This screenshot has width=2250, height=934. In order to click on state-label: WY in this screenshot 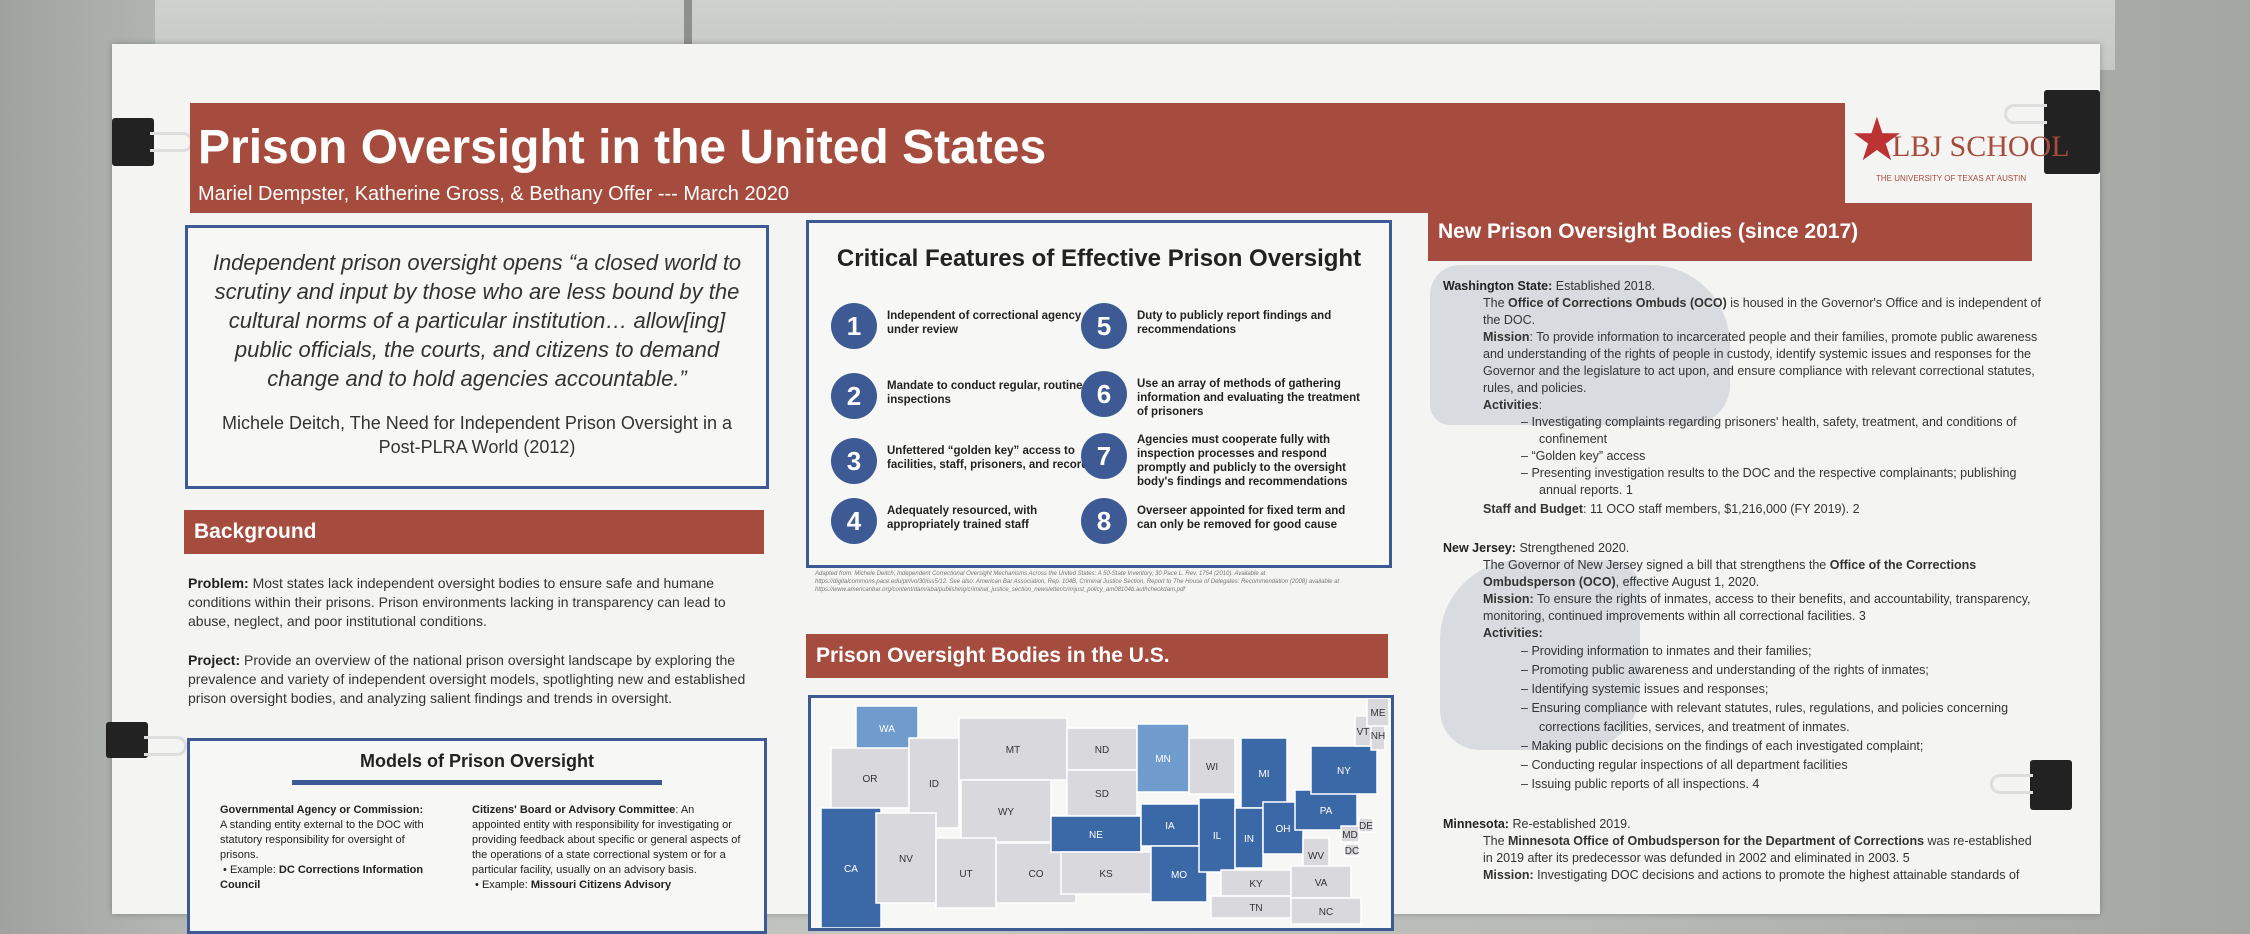, I will do `click(1006, 812)`.